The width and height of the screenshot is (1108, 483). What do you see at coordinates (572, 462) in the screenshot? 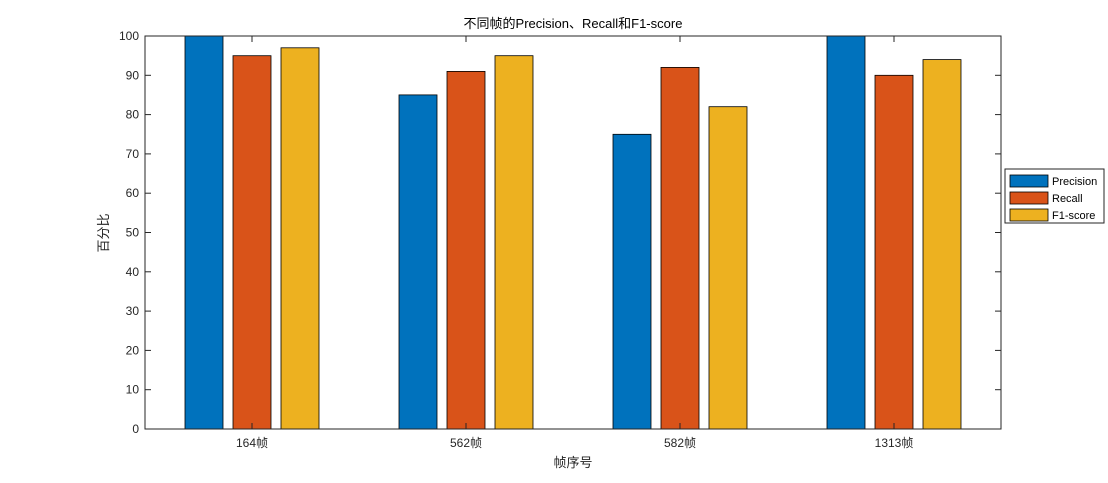
I see `x-axis-title: 帧序号` at bounding box center [572, 462].